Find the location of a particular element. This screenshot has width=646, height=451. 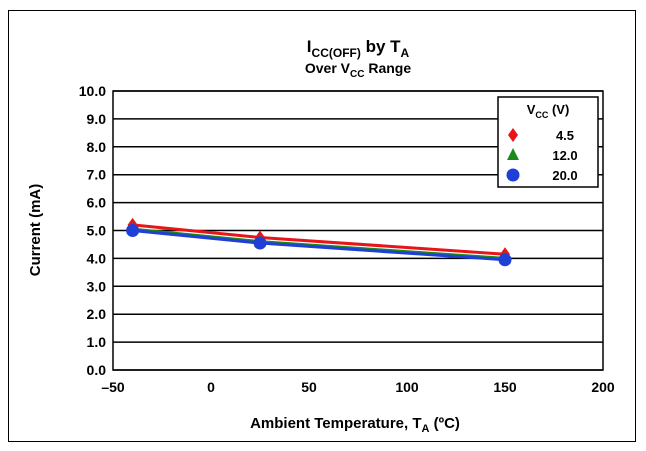

legend-label: 20.0 is located at coordinates (564, 175).